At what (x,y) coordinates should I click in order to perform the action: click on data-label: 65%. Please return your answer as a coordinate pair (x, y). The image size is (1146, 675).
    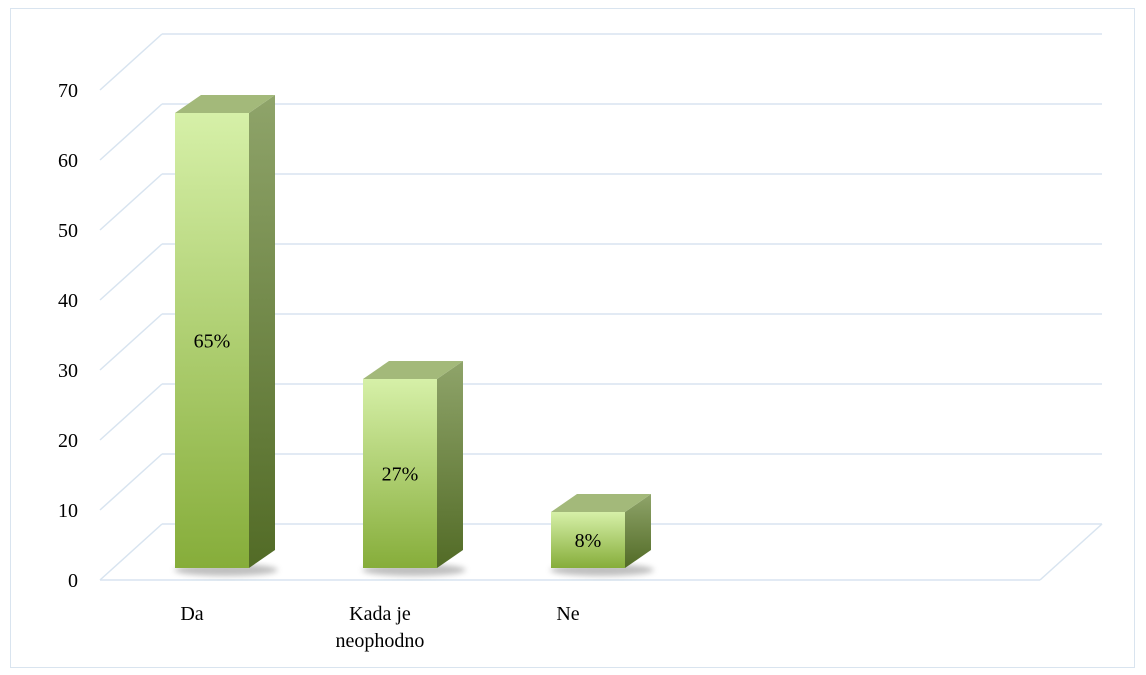
    Looking at the image, I should click on (212, 342).